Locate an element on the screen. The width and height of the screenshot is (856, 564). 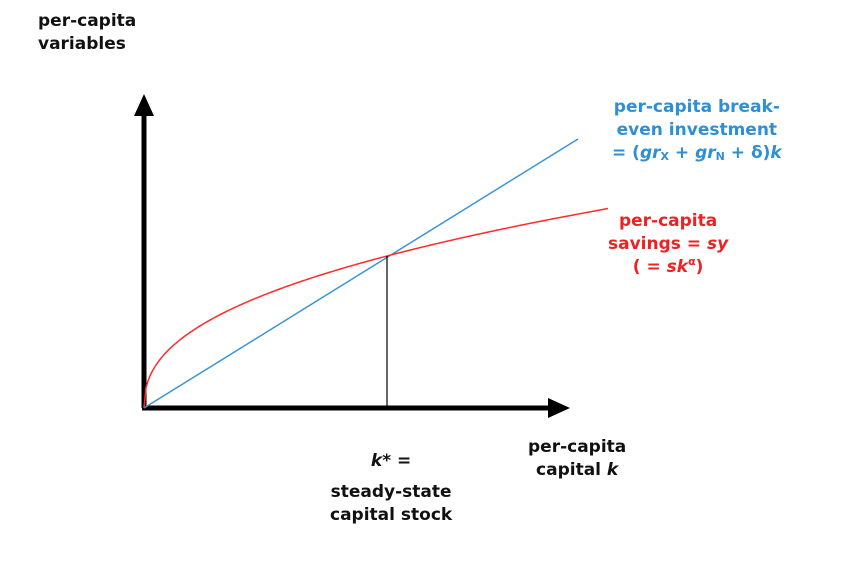
breakeven-label-line1: per-capita break- is located at coordinates (696, 107).